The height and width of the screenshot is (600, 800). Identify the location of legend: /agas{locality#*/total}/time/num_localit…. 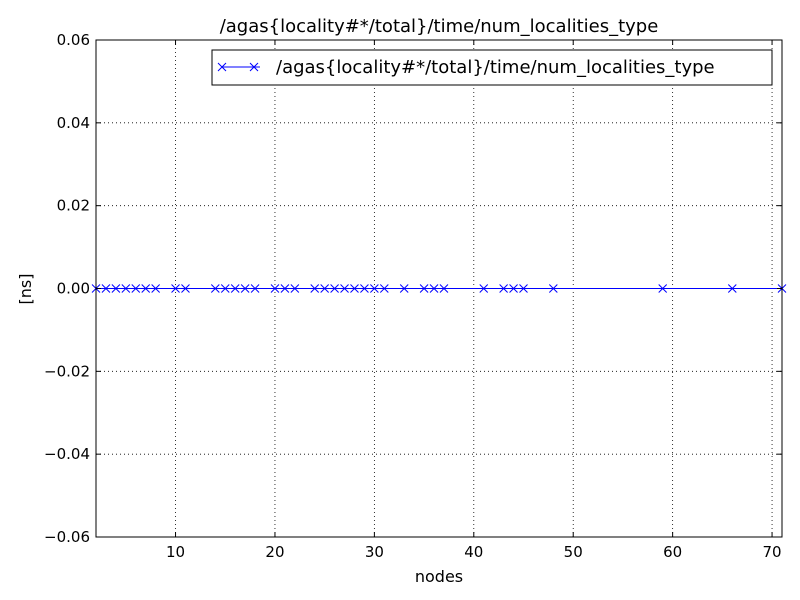
(492, 67).